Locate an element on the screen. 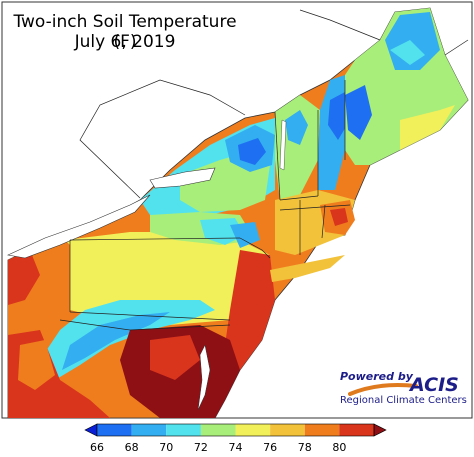 The height and width of the screenshot is (457, 474). zone-maine-northtop is located at coordinates (407, 52).